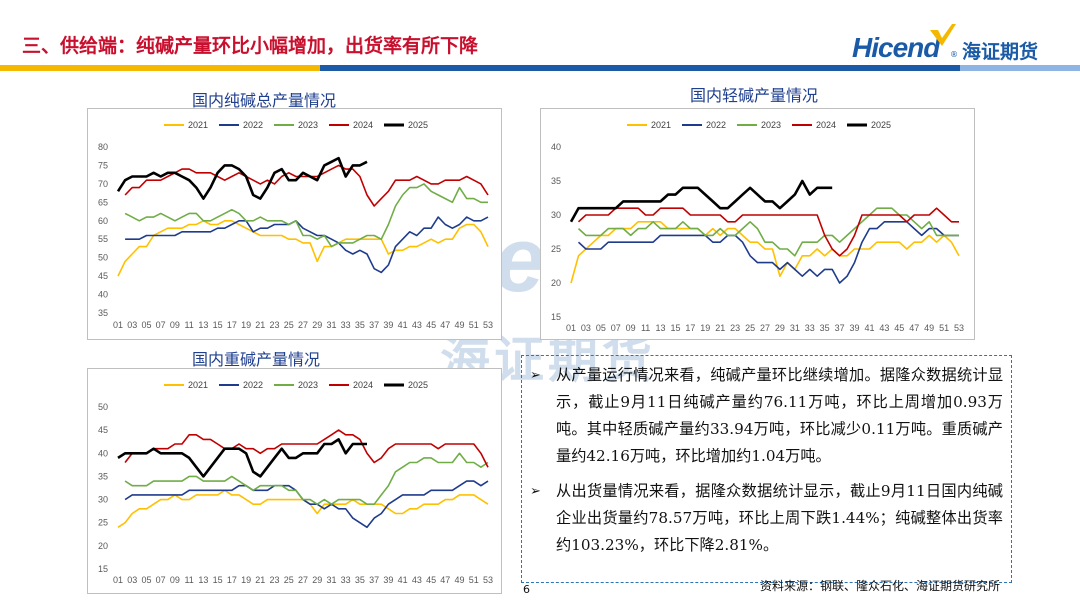 This screenshot has height=607, width=1080. What do you see at coordinates (103, 239) in the screenshot?
I see `y-tick-label: 55` at bounding box center [103, 239].